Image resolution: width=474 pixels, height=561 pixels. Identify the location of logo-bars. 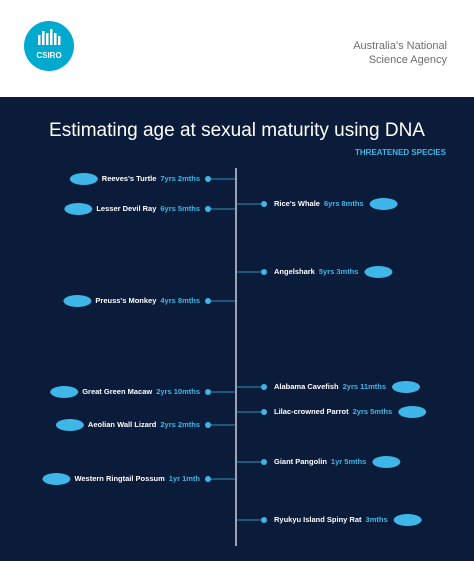
(49, 37).